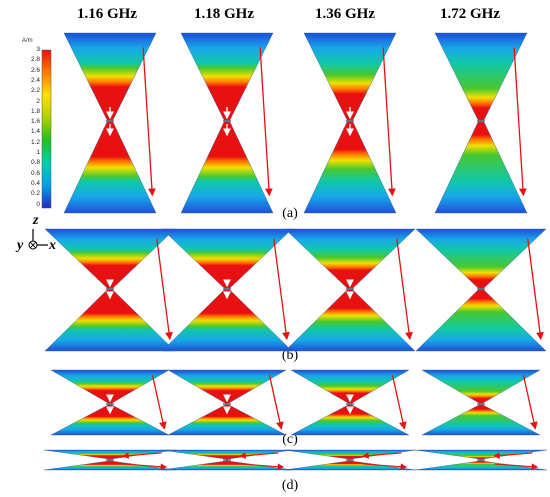  Describe the element at coordinates (46, 129) in the screenshot. I see `colorbar` at that location.